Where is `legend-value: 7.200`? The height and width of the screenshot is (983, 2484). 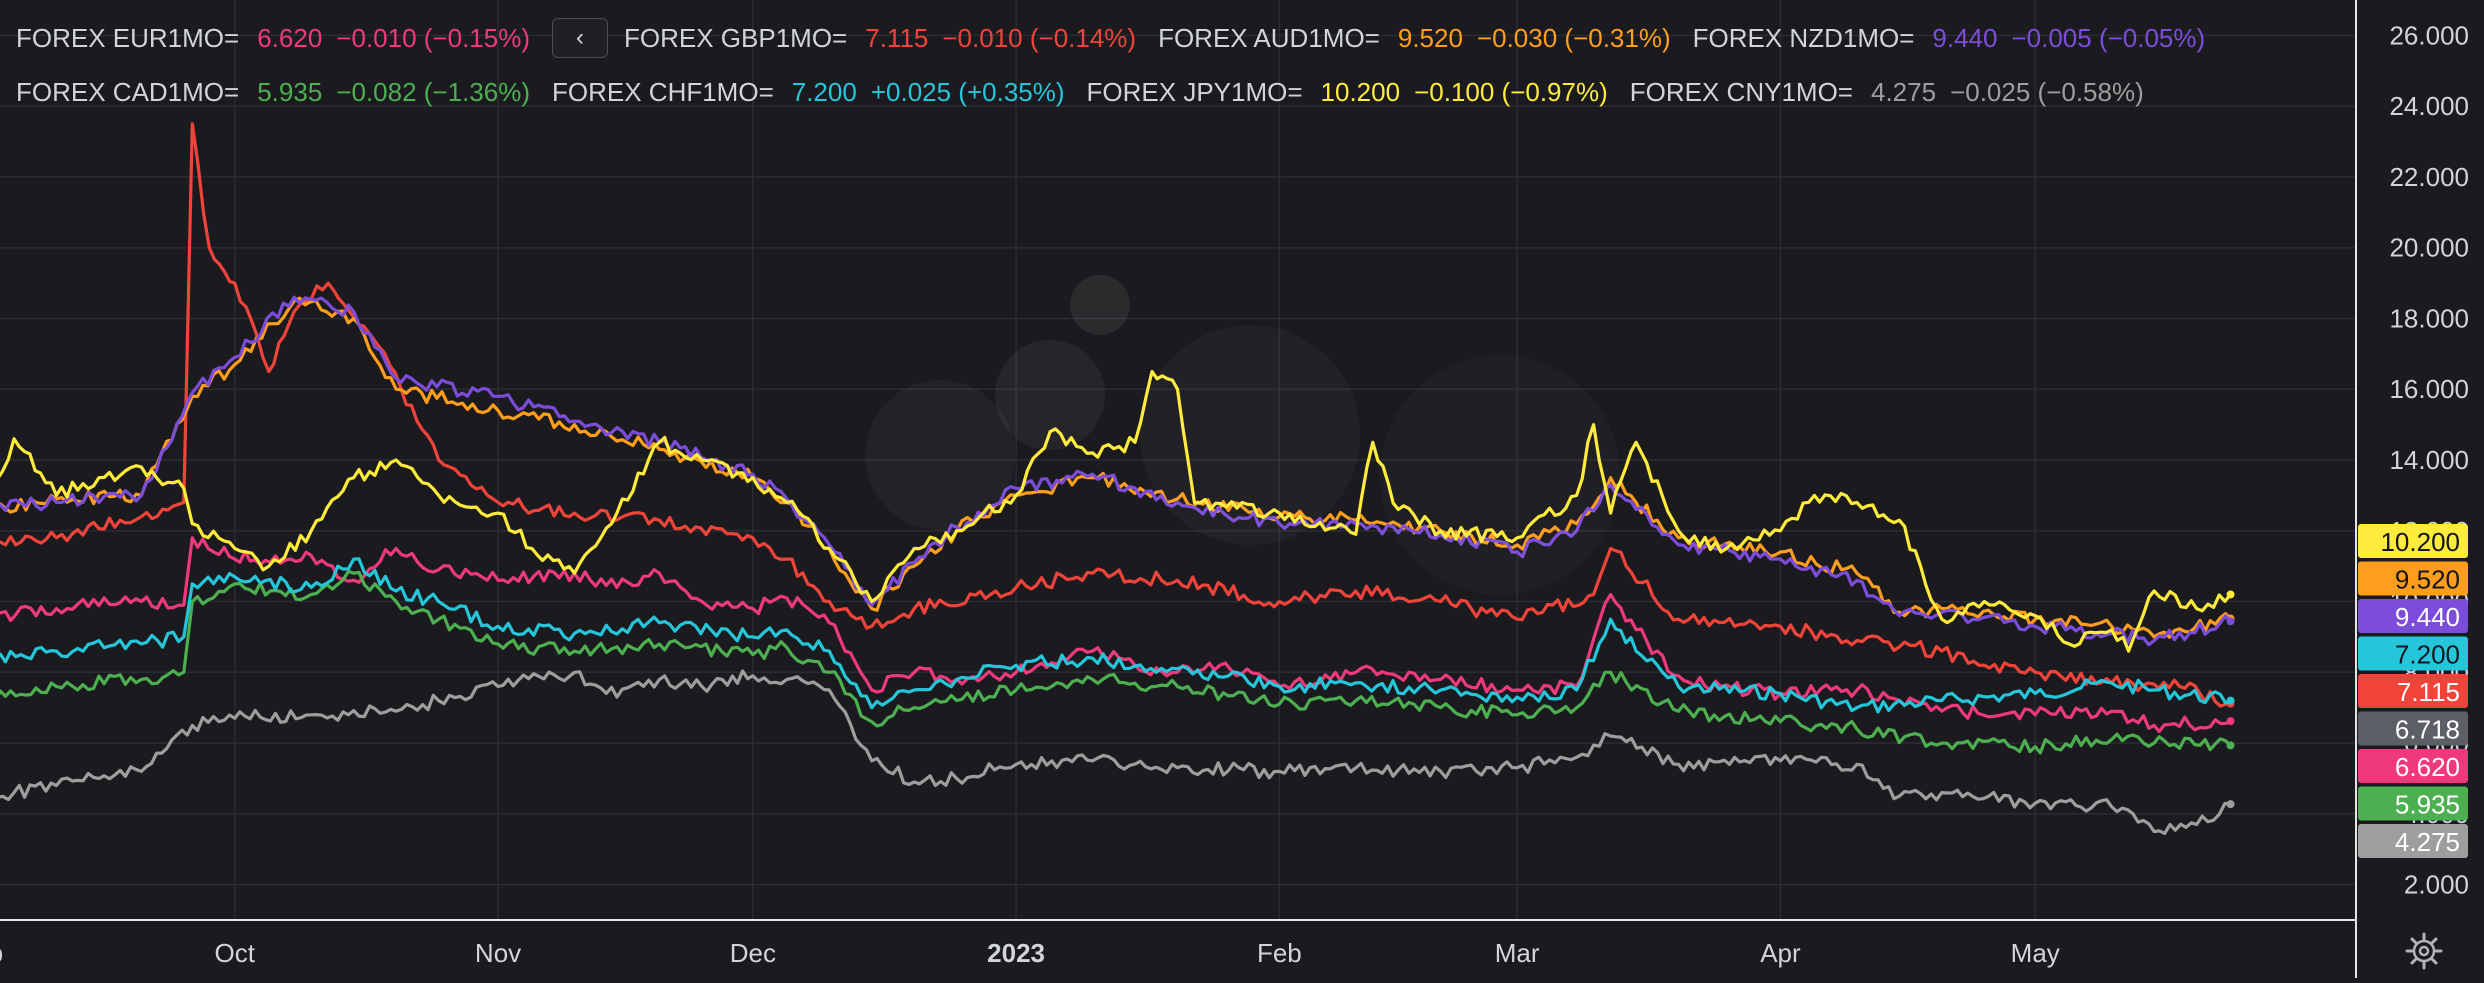
legend-value: 7.200 is located at coordinates (824, 92).